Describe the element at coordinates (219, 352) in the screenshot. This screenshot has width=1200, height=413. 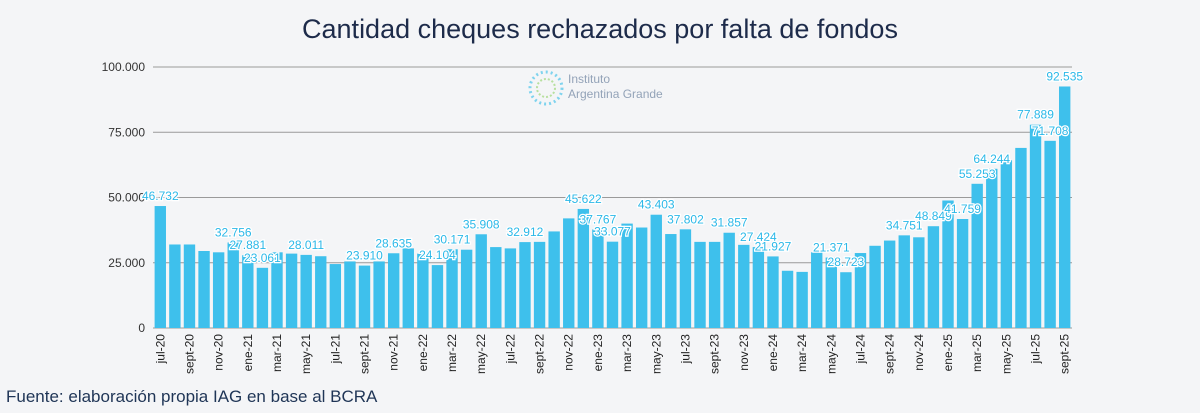
I see `x-tick-label: nov-20` at that location.